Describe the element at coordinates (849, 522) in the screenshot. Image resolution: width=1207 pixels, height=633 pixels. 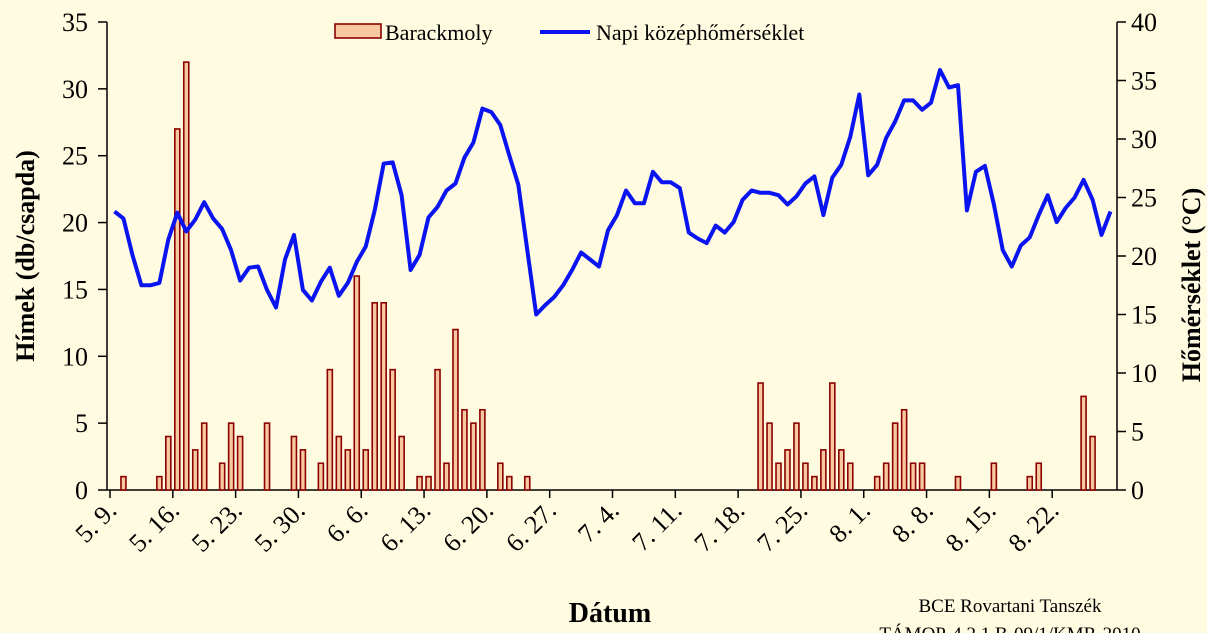
I see `x-tick-label: 8. 1.` at that location.